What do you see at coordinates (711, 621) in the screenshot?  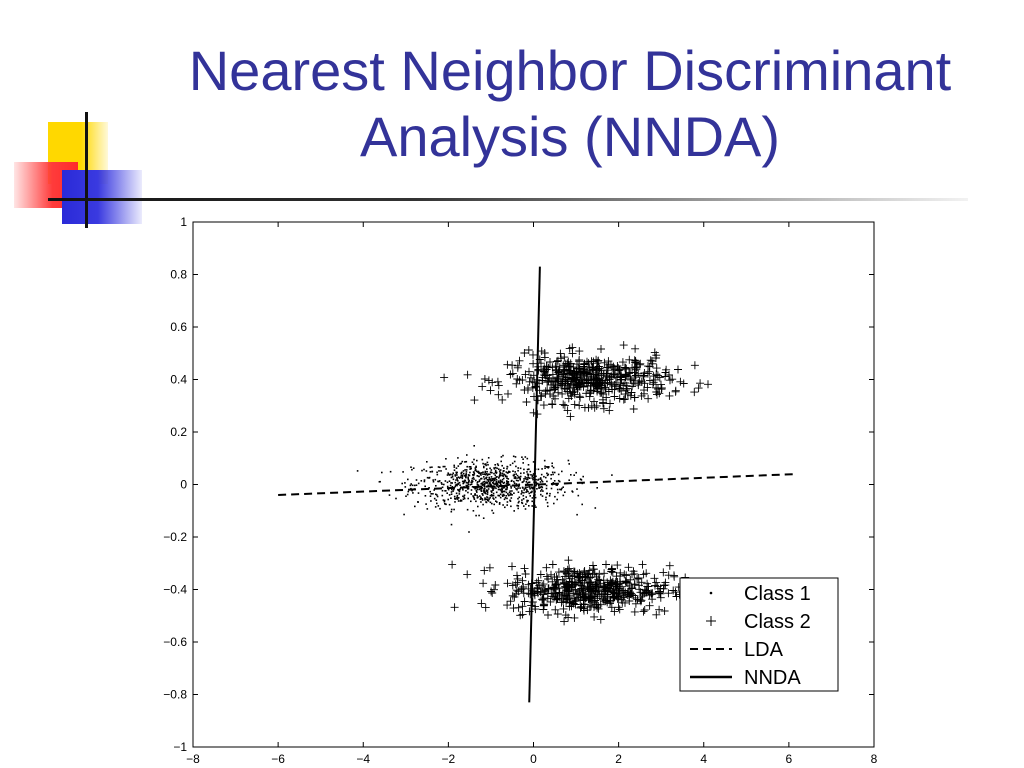 I see `legend-marker-class2` at bounding box center [711, 621].